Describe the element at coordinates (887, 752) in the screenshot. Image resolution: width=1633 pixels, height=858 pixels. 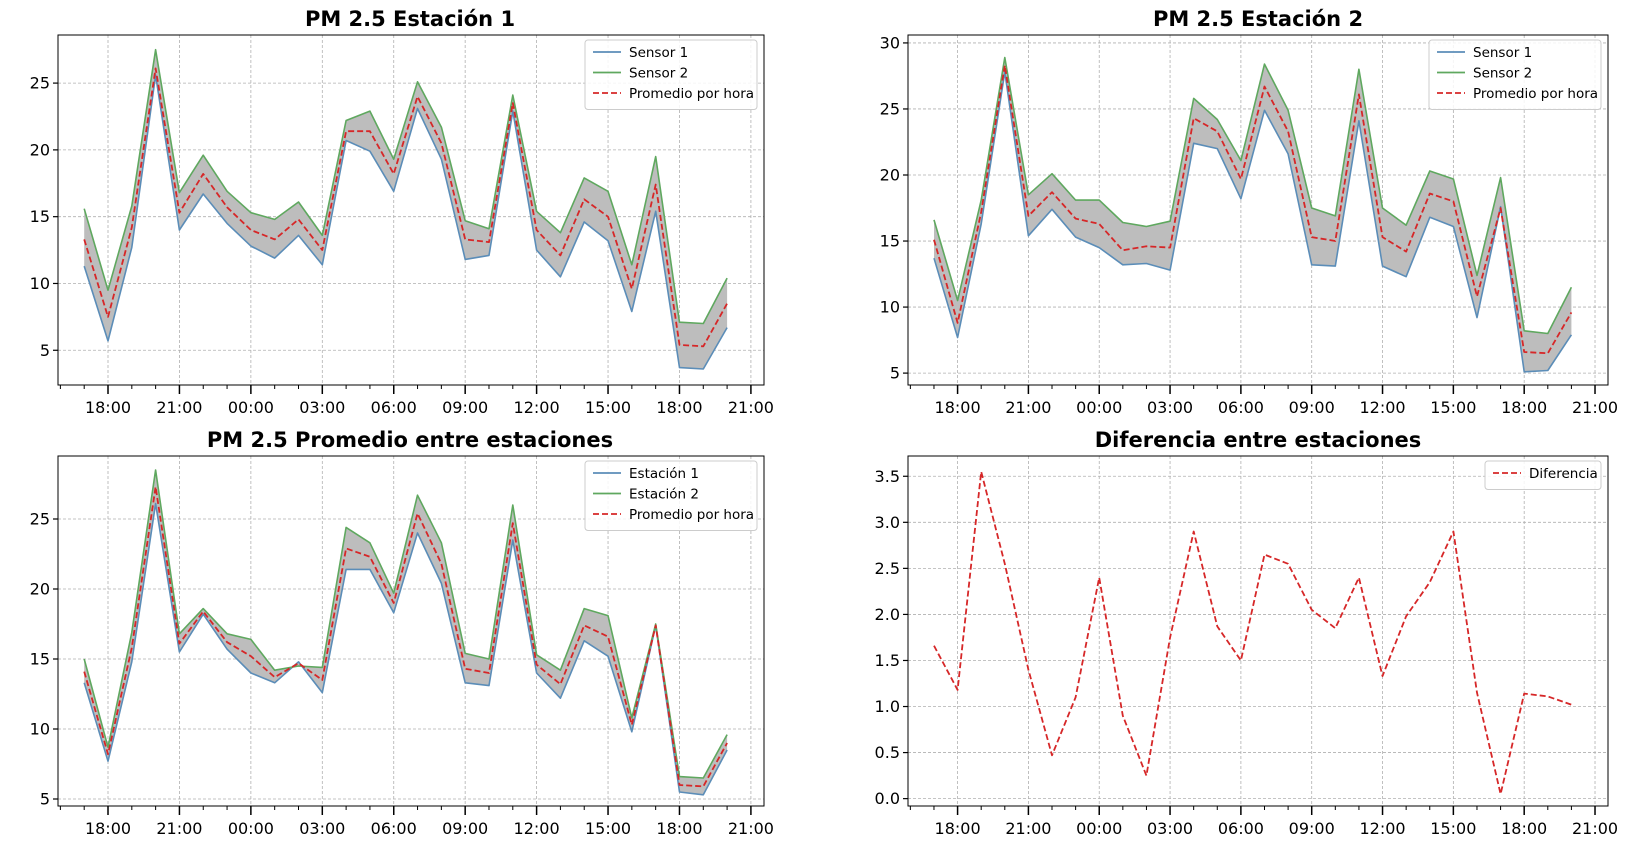
I see `y-tick-label: 0.5` at that location.